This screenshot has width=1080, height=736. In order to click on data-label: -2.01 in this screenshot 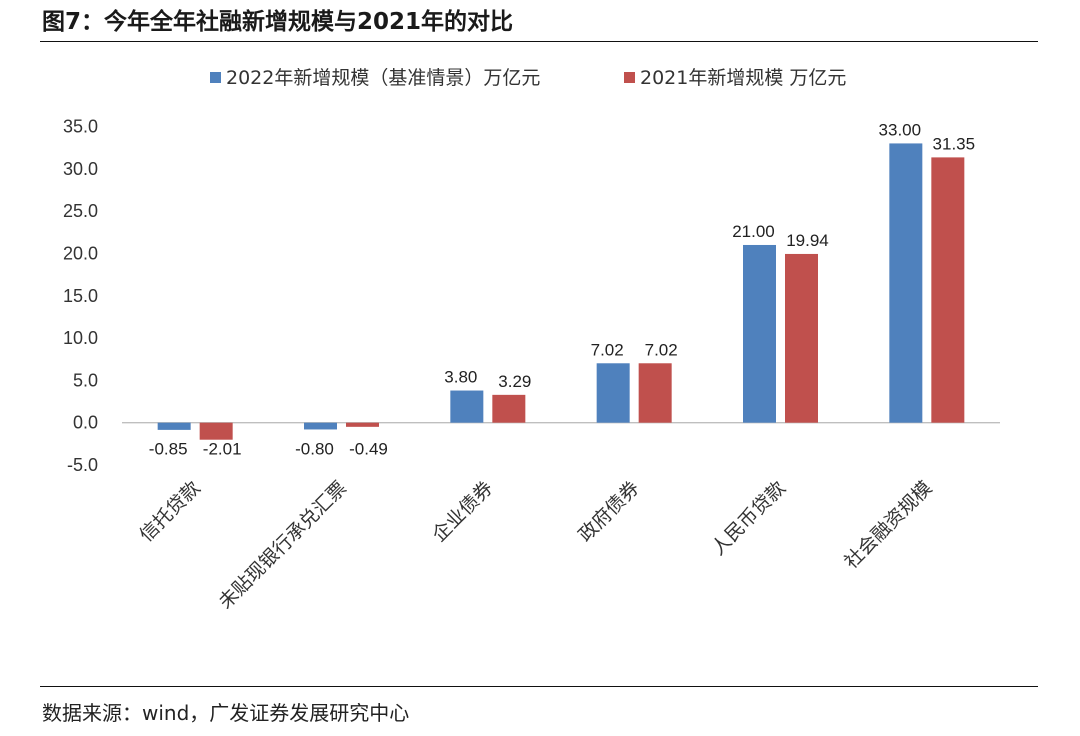, I will do `click(222, 449)`.